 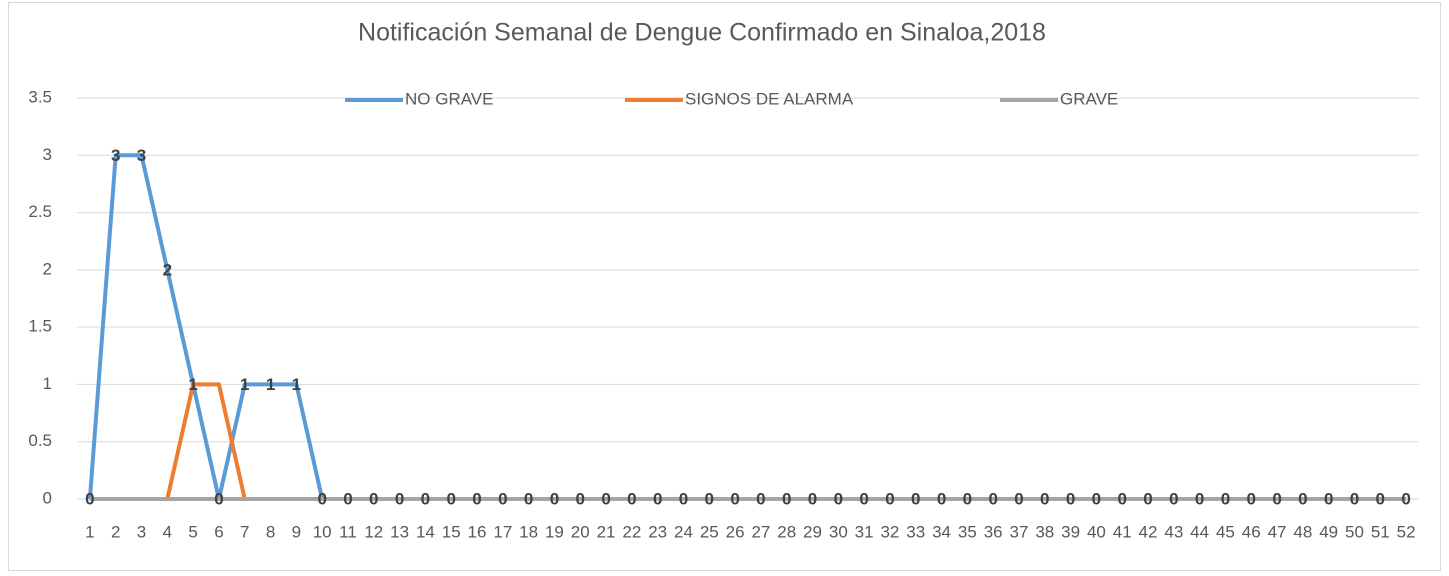 I want to click on data-label: 2, so click(x=167, y=269).